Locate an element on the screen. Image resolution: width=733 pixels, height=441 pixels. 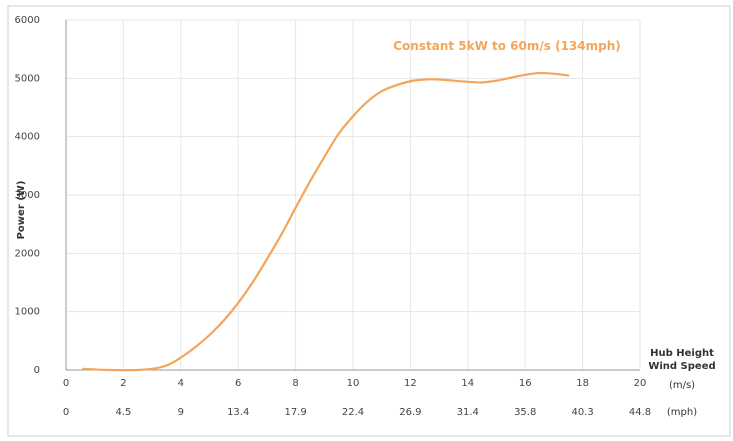
x-tick-labels-mph: 0 4.5 9 13.4 17.9 22.4 26.9 31.4 35.8 40.3 44.8 is located at coordinates (357, 412).